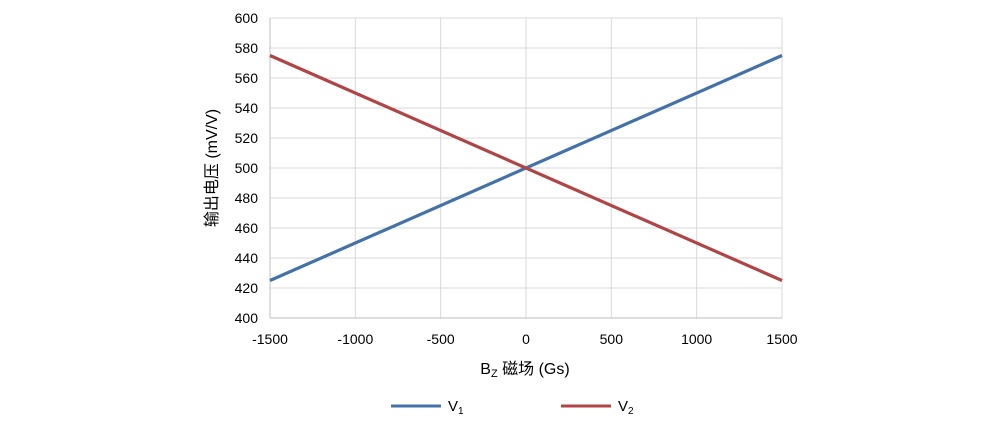 Image resolution: width=1000 pixels, height=430 pixels. I want to click on y-tick-label: 540, so click(247, 108).